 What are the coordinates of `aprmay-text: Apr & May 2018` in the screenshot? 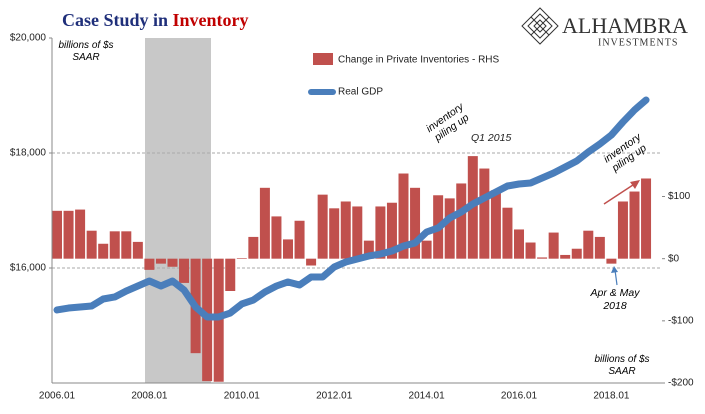 It's located at (615, 299).